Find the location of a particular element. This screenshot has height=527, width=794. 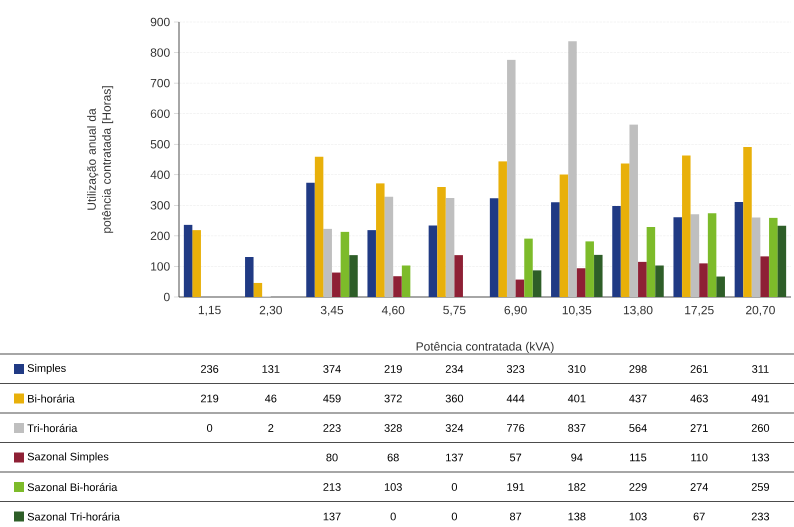

data-label: 234 is located at coordinates (455, 369).